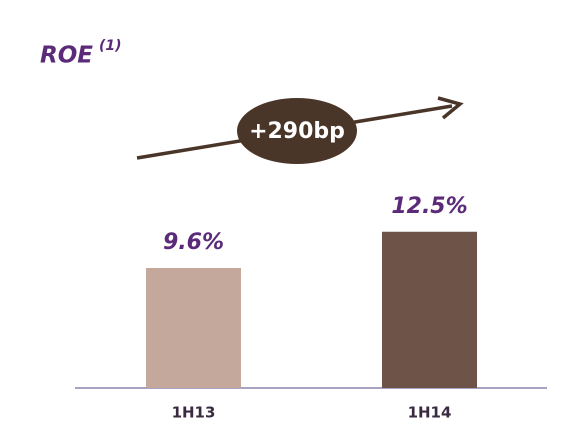  What do you see at coordinates (110, 46) in the screenshot?
I see `title-superscript: (1)` at bounding box center [110, 46].